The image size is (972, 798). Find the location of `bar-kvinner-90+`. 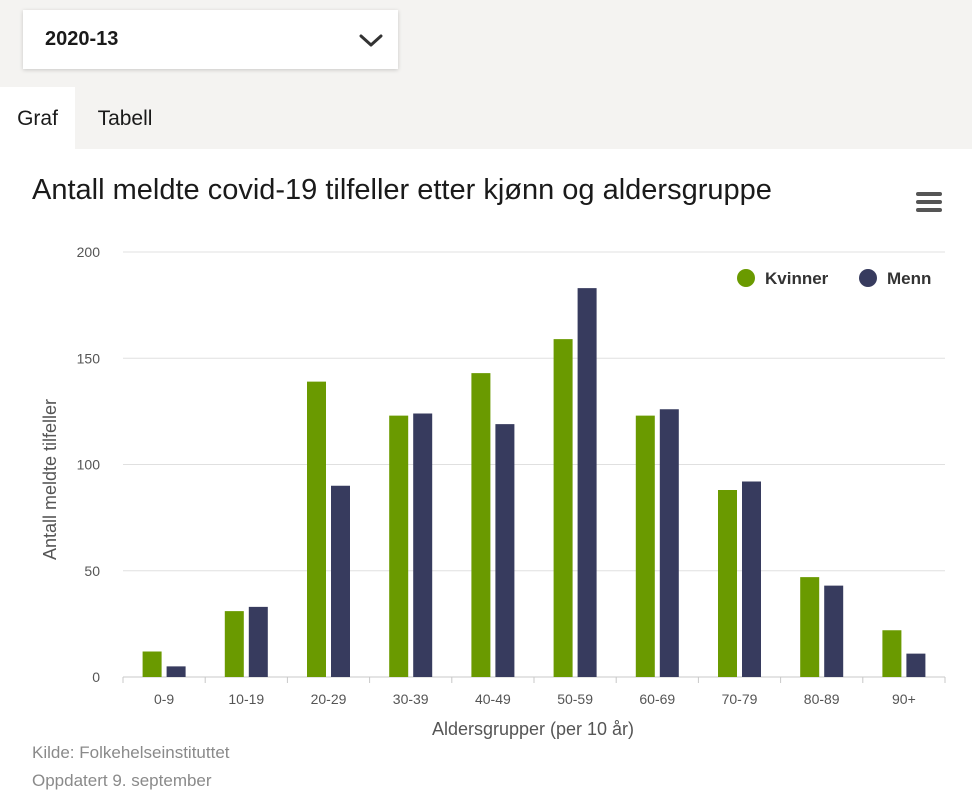

bar-kvinner-90+ is located at coordinates (892, 653).